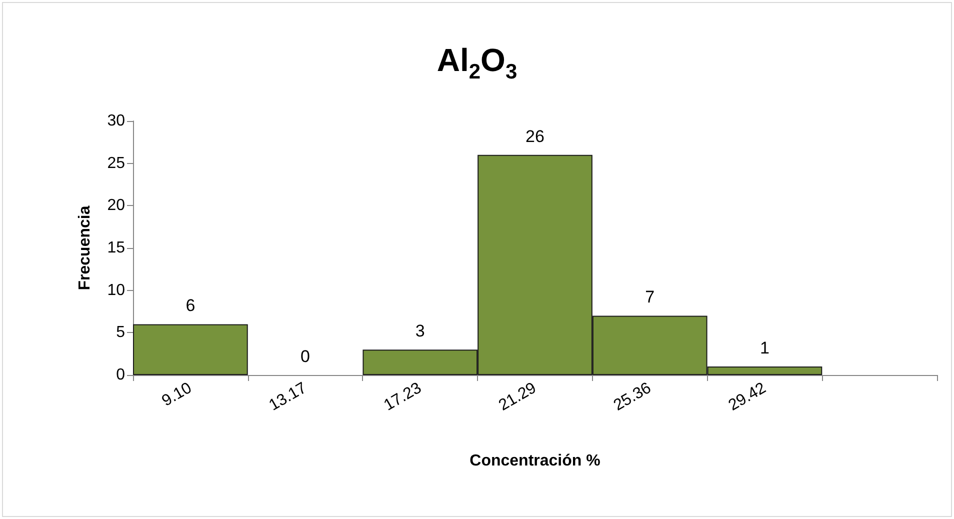 The image size is (954, 519). Describe the element at coordinates (85, 248) in the screenshot. I see `y-axis-title: Frecuencia` at that location.